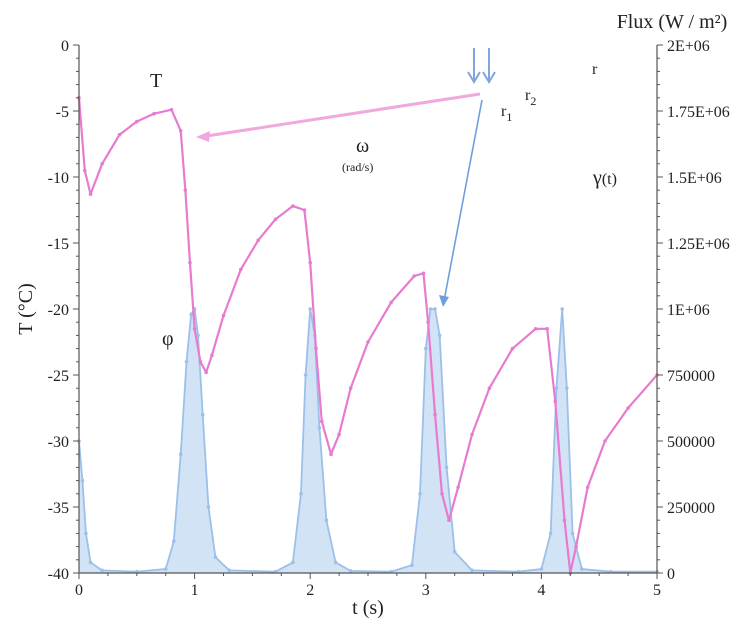  What do you see at coordinates (368, 608) in the screenshot?
I see `x-axis-title: t (s)` at bounding box center [368, 608].